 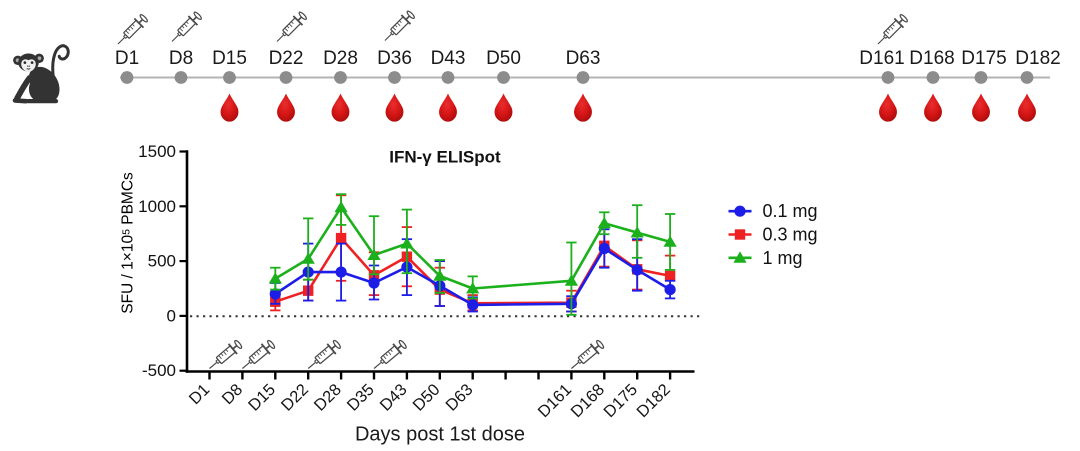 What do you see at coordinates (171, 315) in the screenshot?
I see `svg-text: 0` at bounding box center [171, 315].